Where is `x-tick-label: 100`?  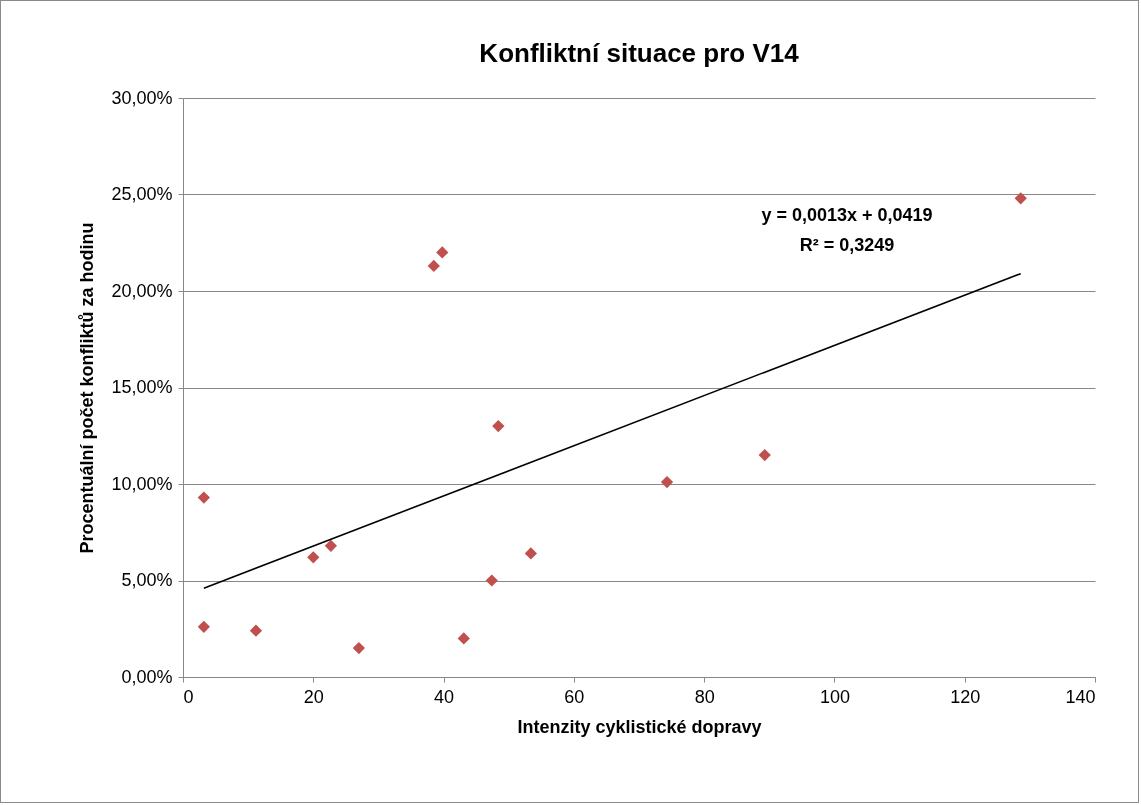
x-tick-label: 100 is located at coordinates (834, 696).